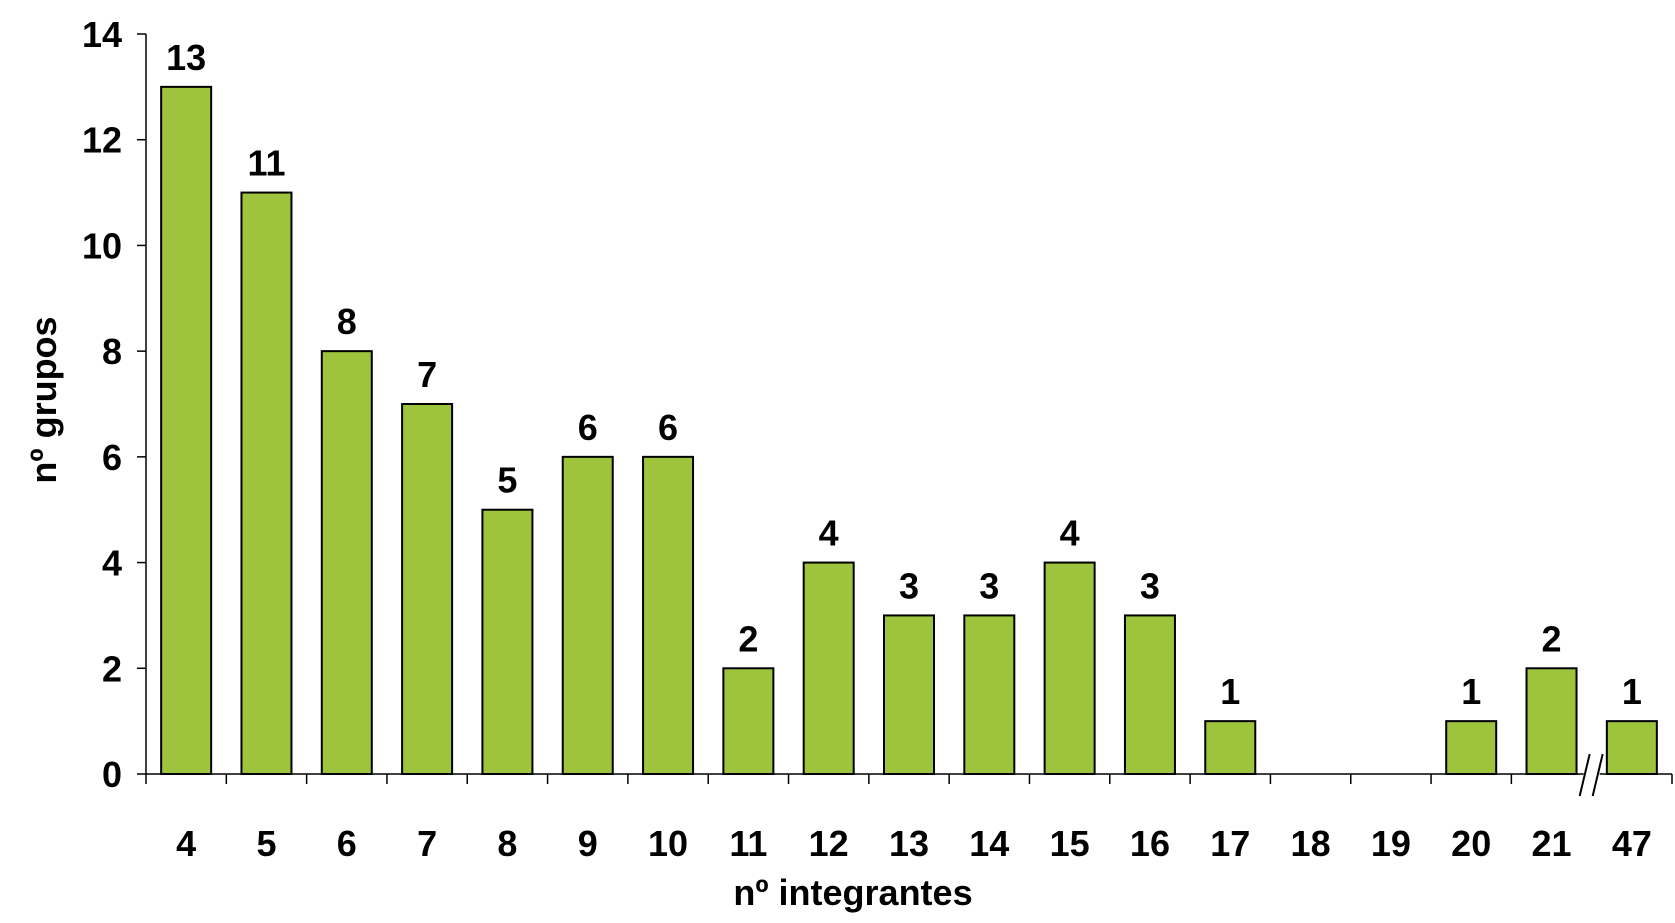 The width and height of the screenshot is (1675, 923). Describe the element at coordinates (588, 843) in the screenshot. I see `x-tick-label: 9` at that location.